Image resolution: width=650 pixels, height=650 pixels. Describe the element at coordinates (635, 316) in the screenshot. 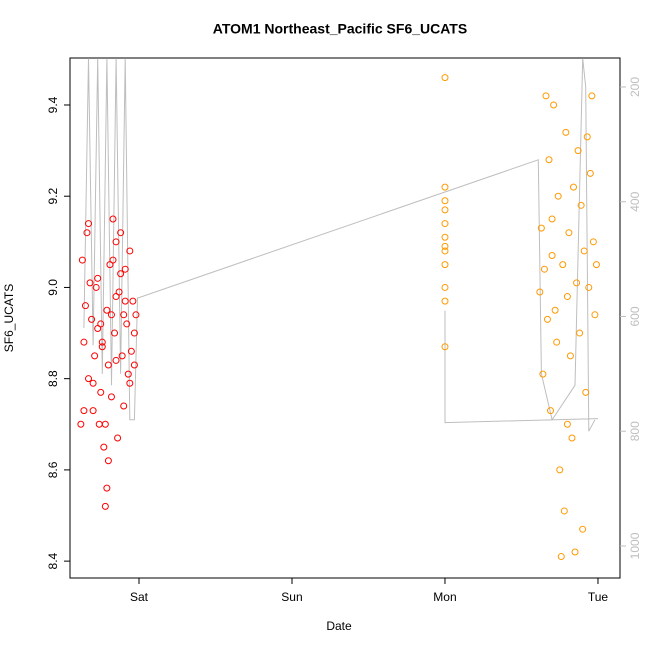

I see `y2-tick-label: 600` at that location.